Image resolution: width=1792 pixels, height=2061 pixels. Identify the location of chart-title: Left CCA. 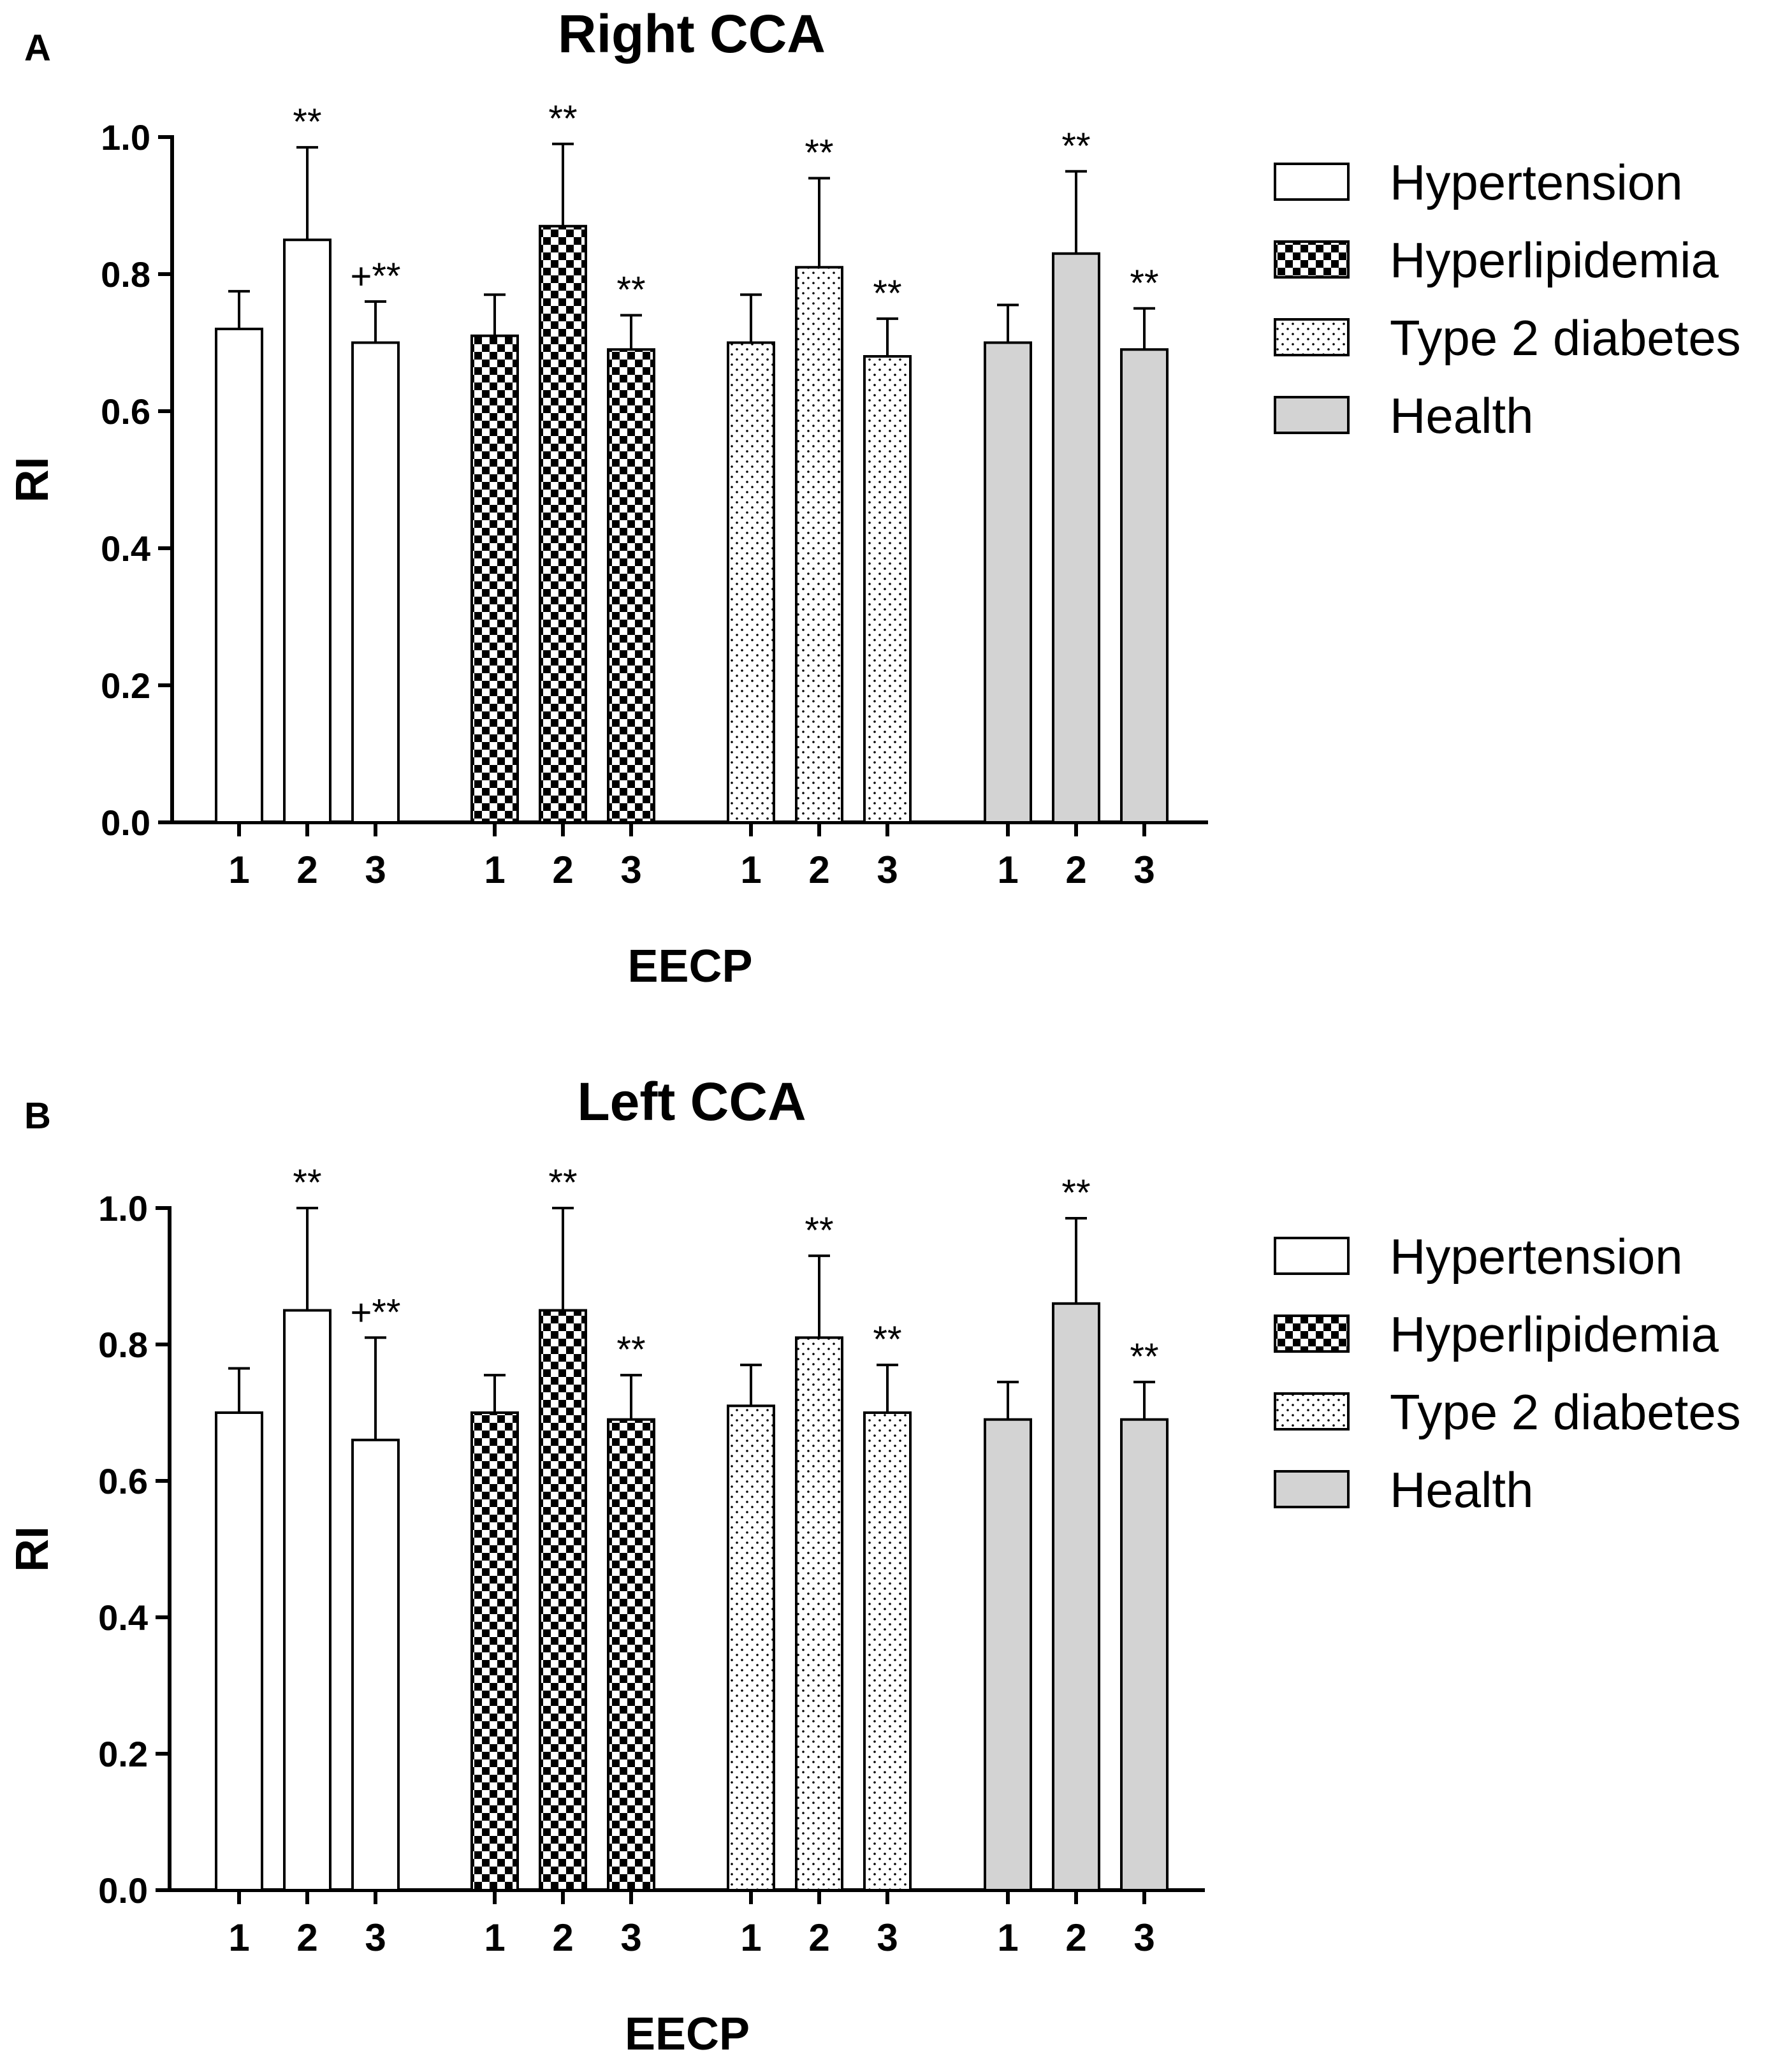
(691, 1102).